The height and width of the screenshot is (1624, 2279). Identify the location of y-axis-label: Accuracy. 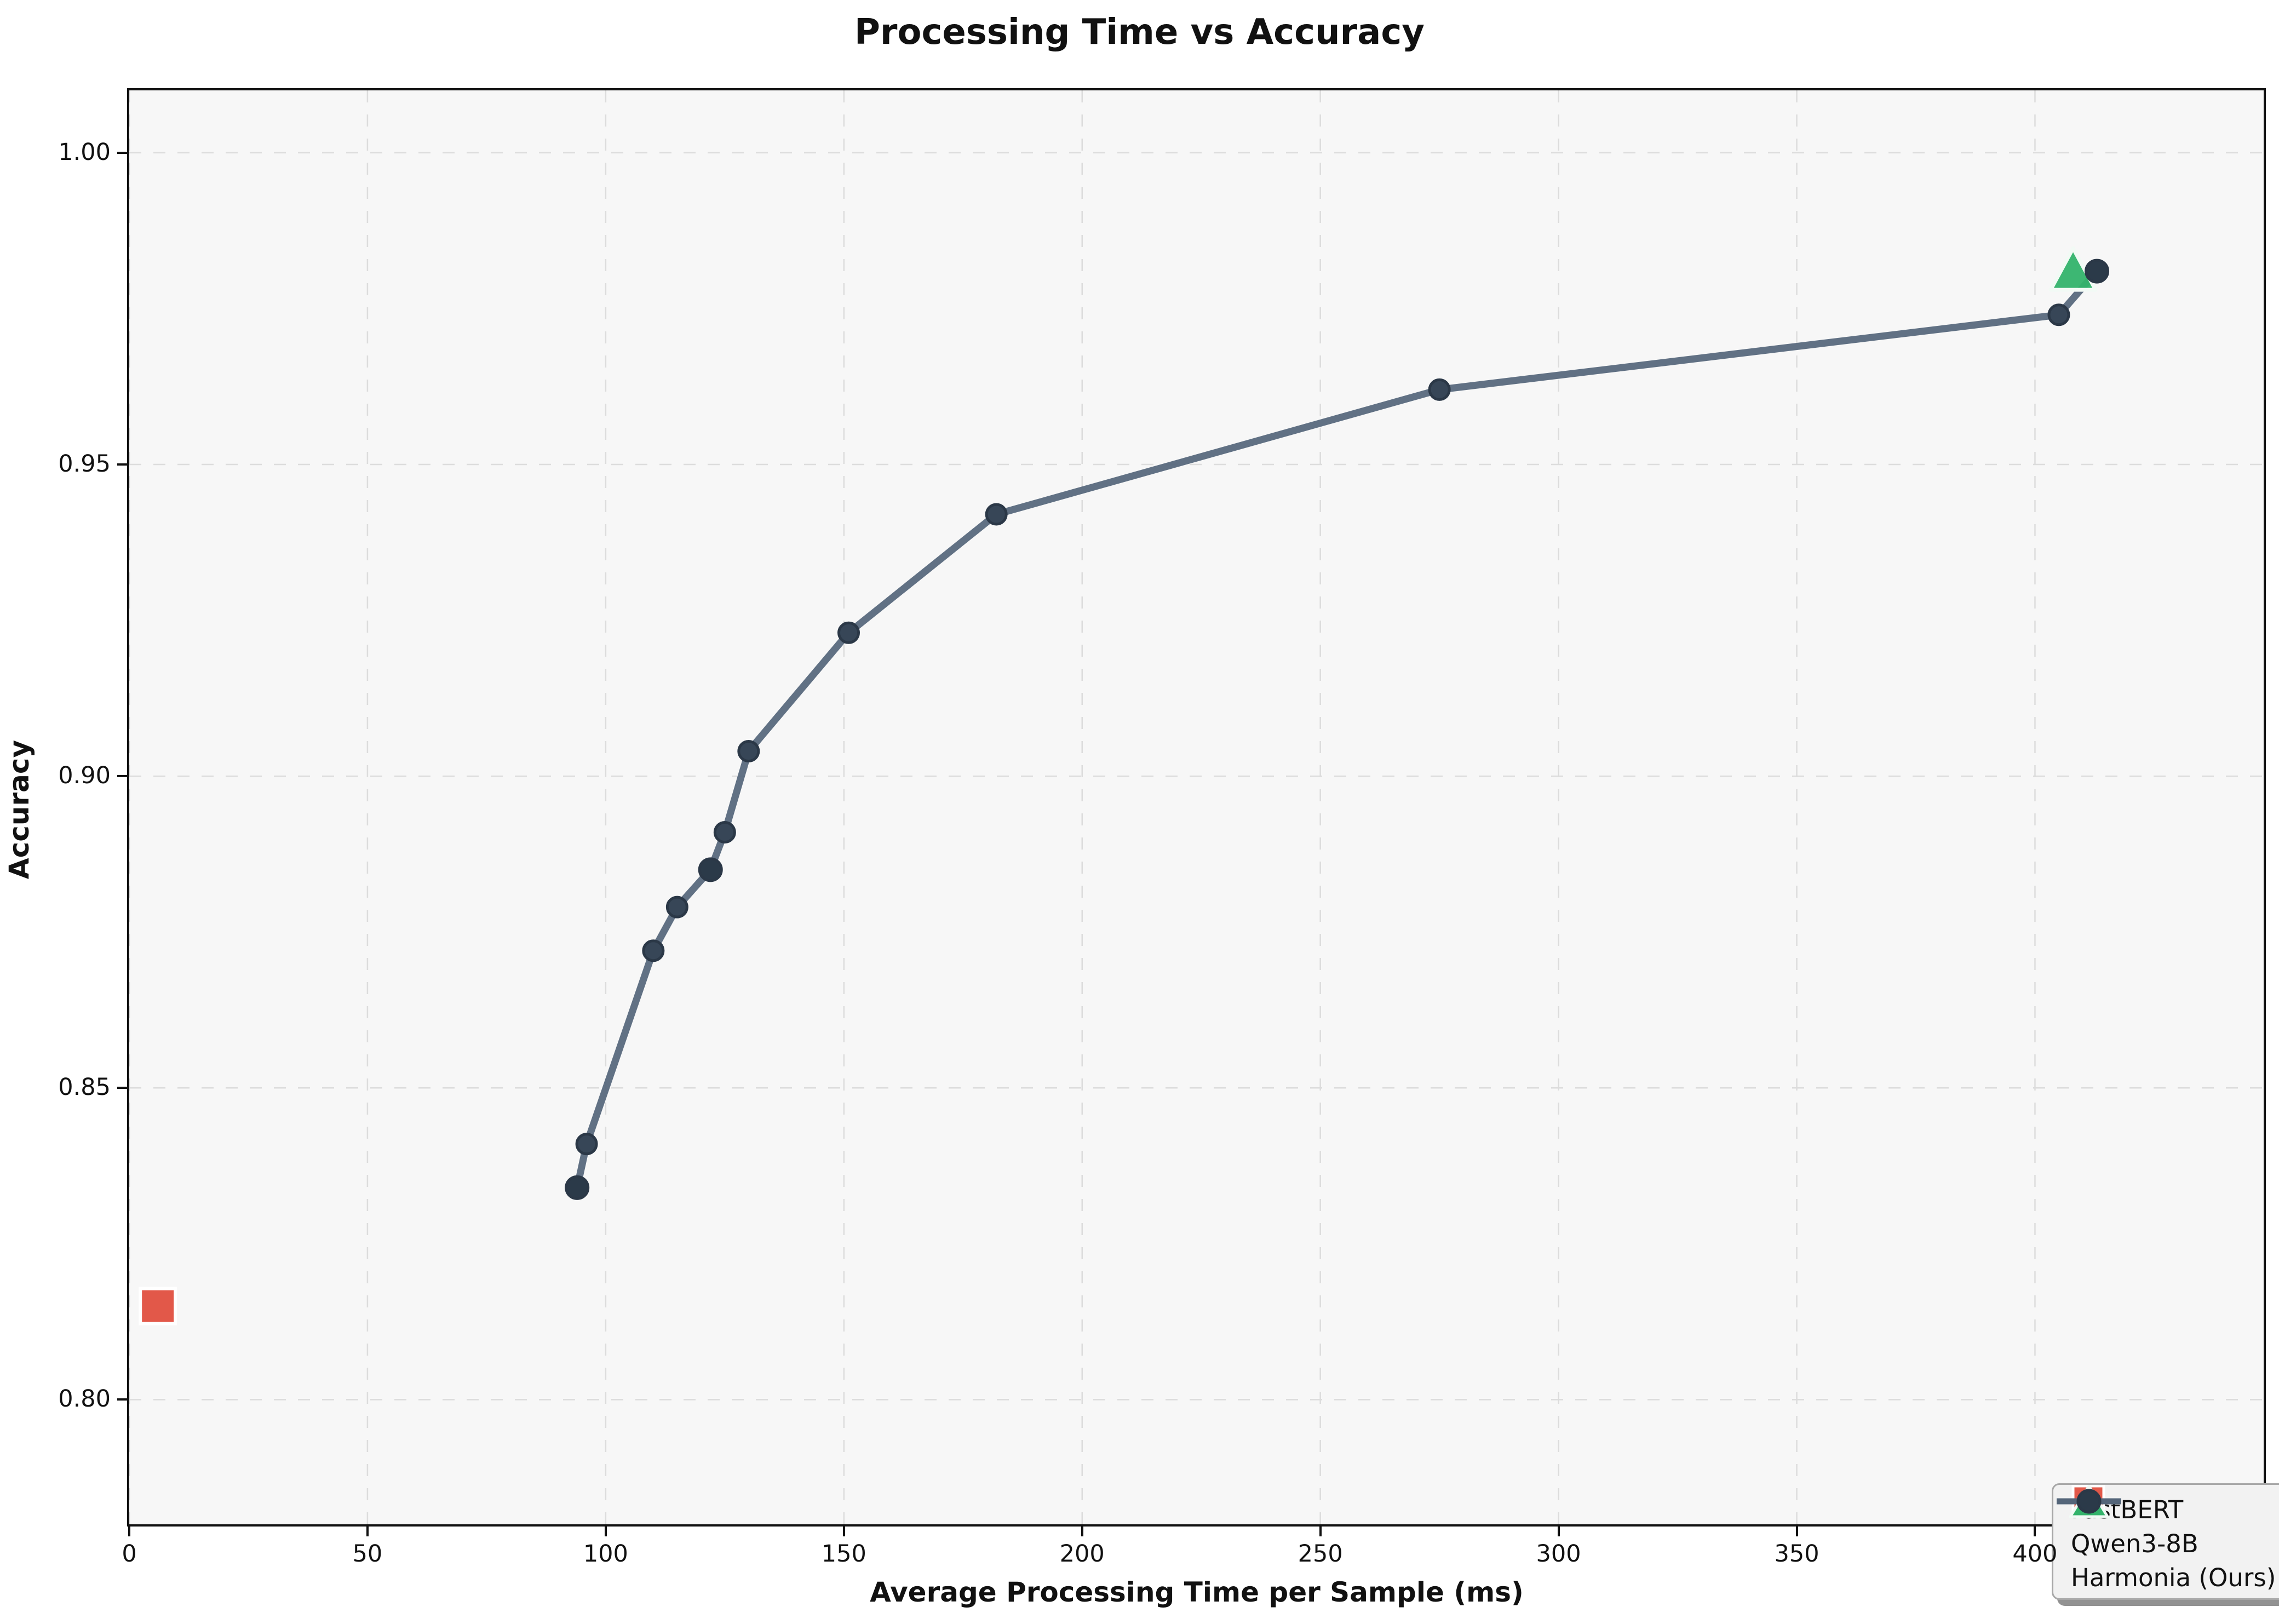
(19, 809).